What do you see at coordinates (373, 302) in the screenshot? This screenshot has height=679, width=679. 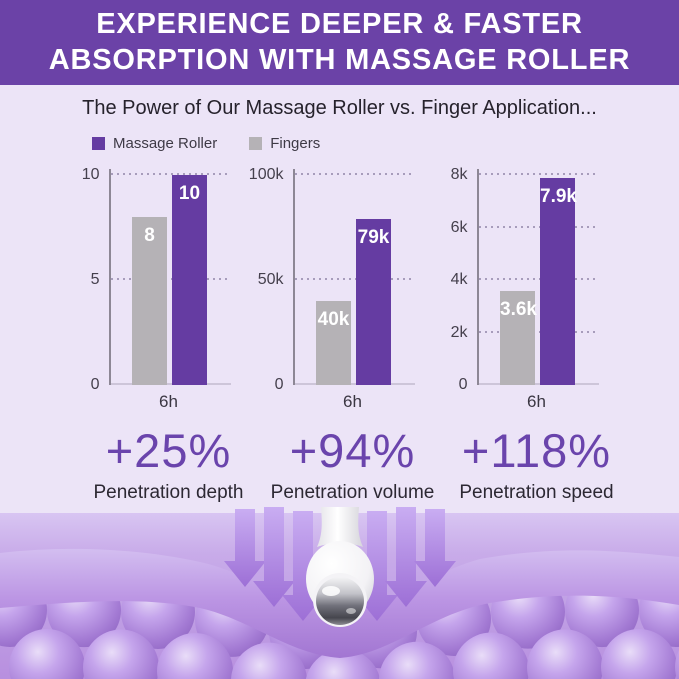 I see `bar-massage-roller: 79k` at bounding box center [373, 302].